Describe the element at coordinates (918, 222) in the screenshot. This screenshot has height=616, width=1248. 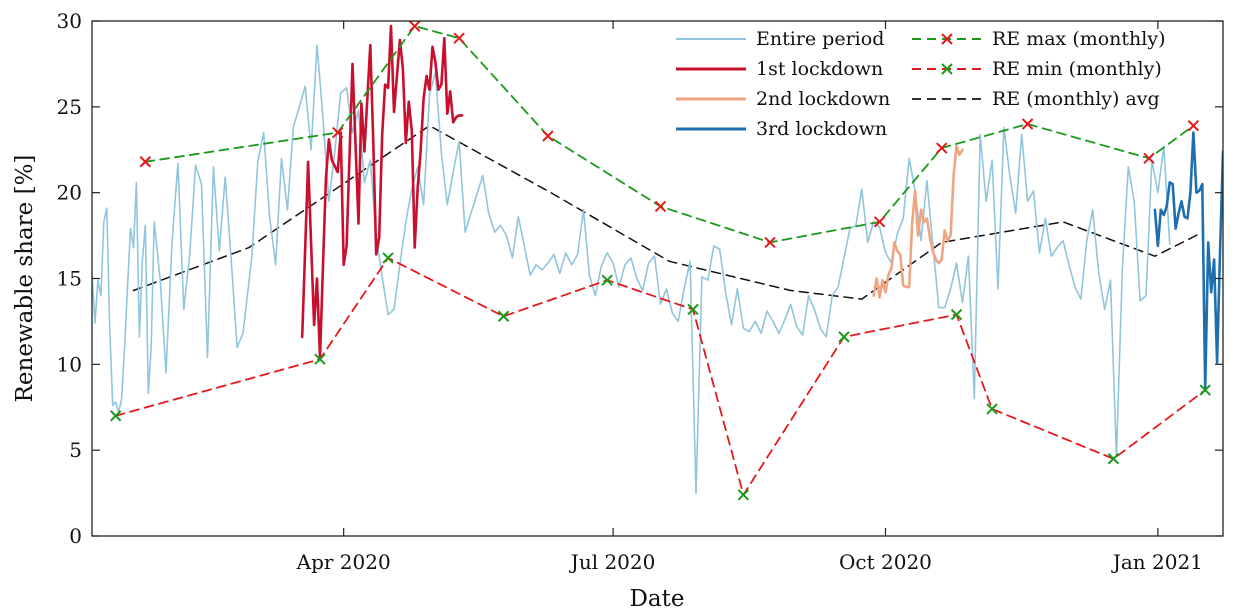
I see `series-line-lockdown2` at that location.